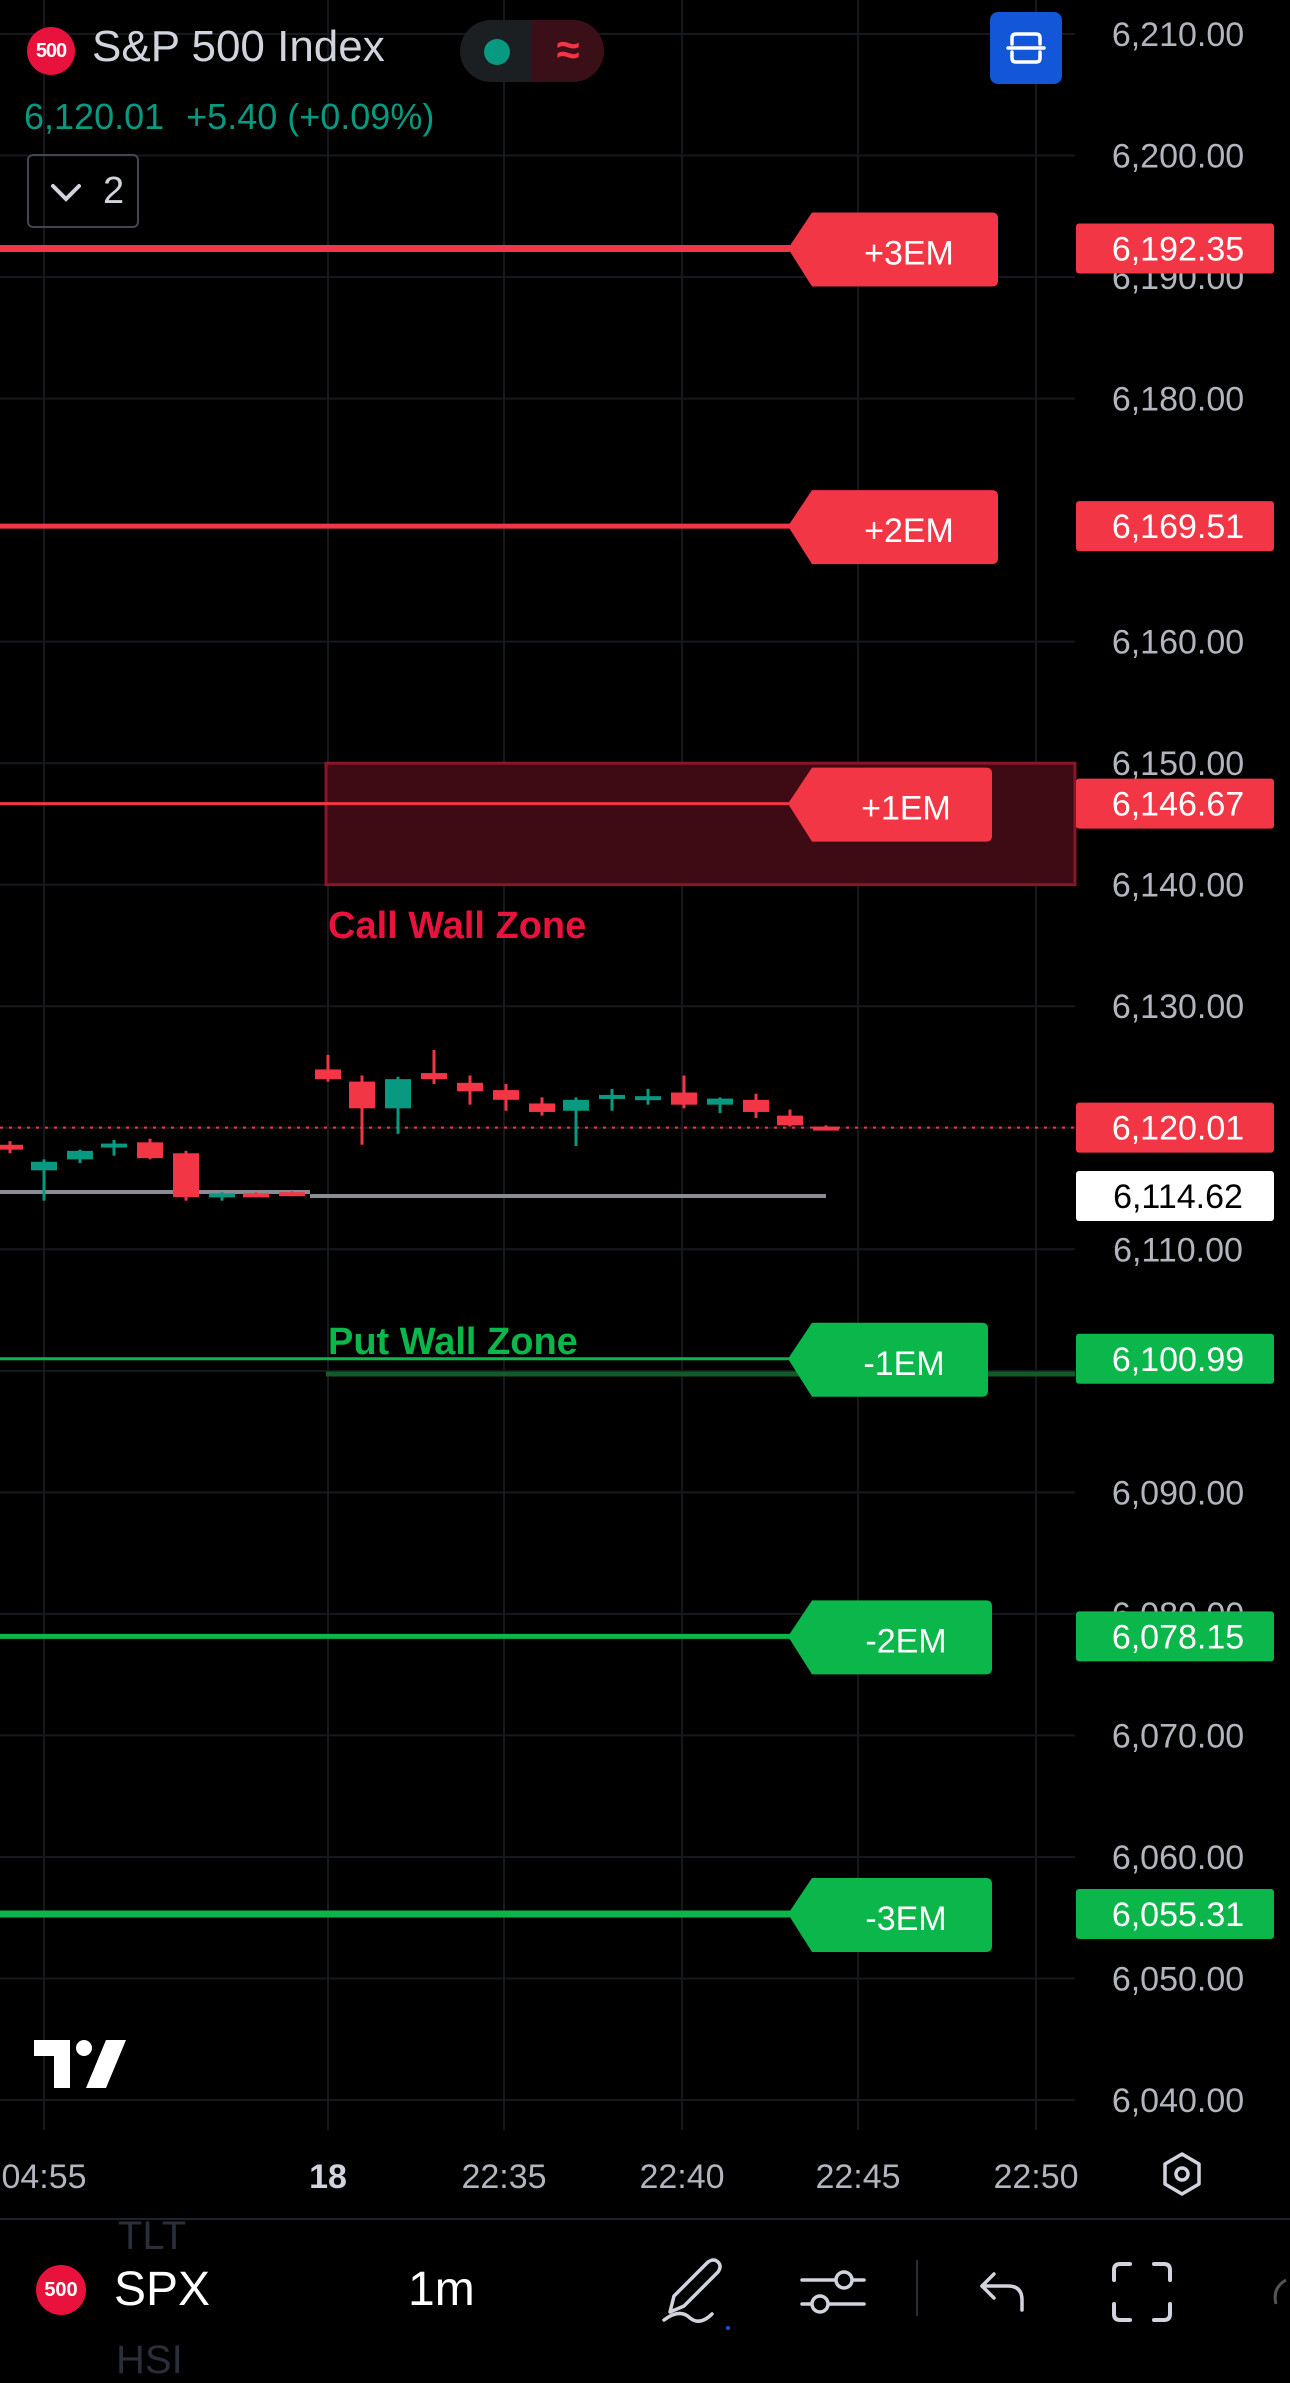 This screenshot has height=2383, width=1290. I want to click on x-axis-tick-label: 18, so click(328, 2177).